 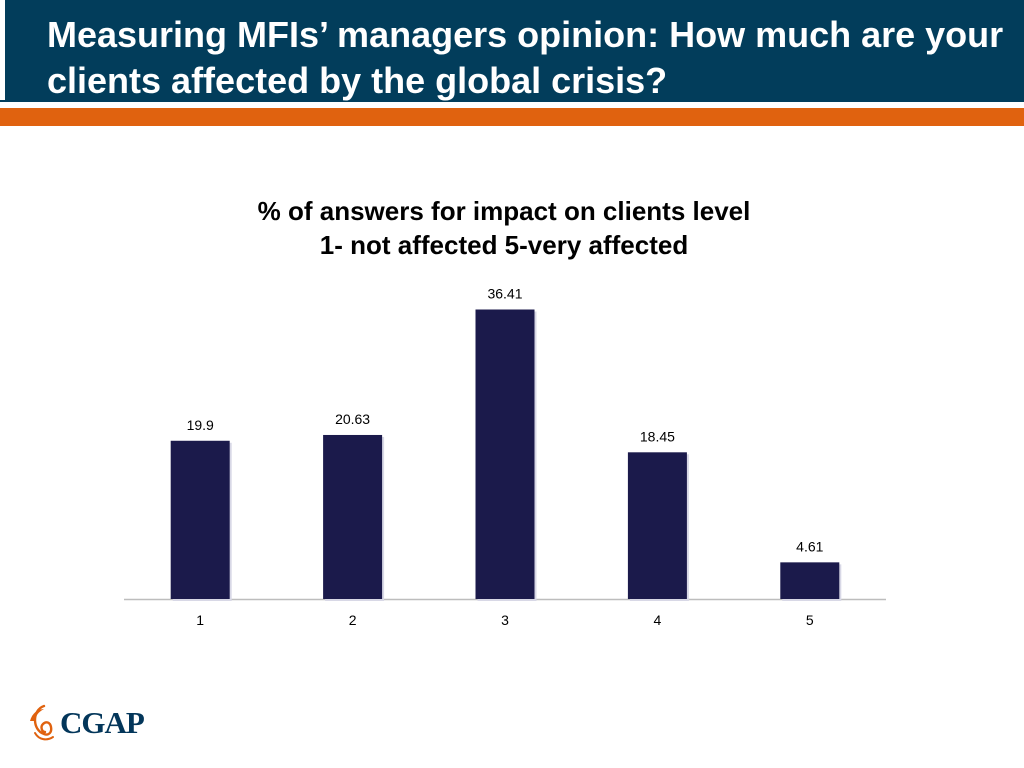 I want to click on title-banner, so click(x=512, y=51).